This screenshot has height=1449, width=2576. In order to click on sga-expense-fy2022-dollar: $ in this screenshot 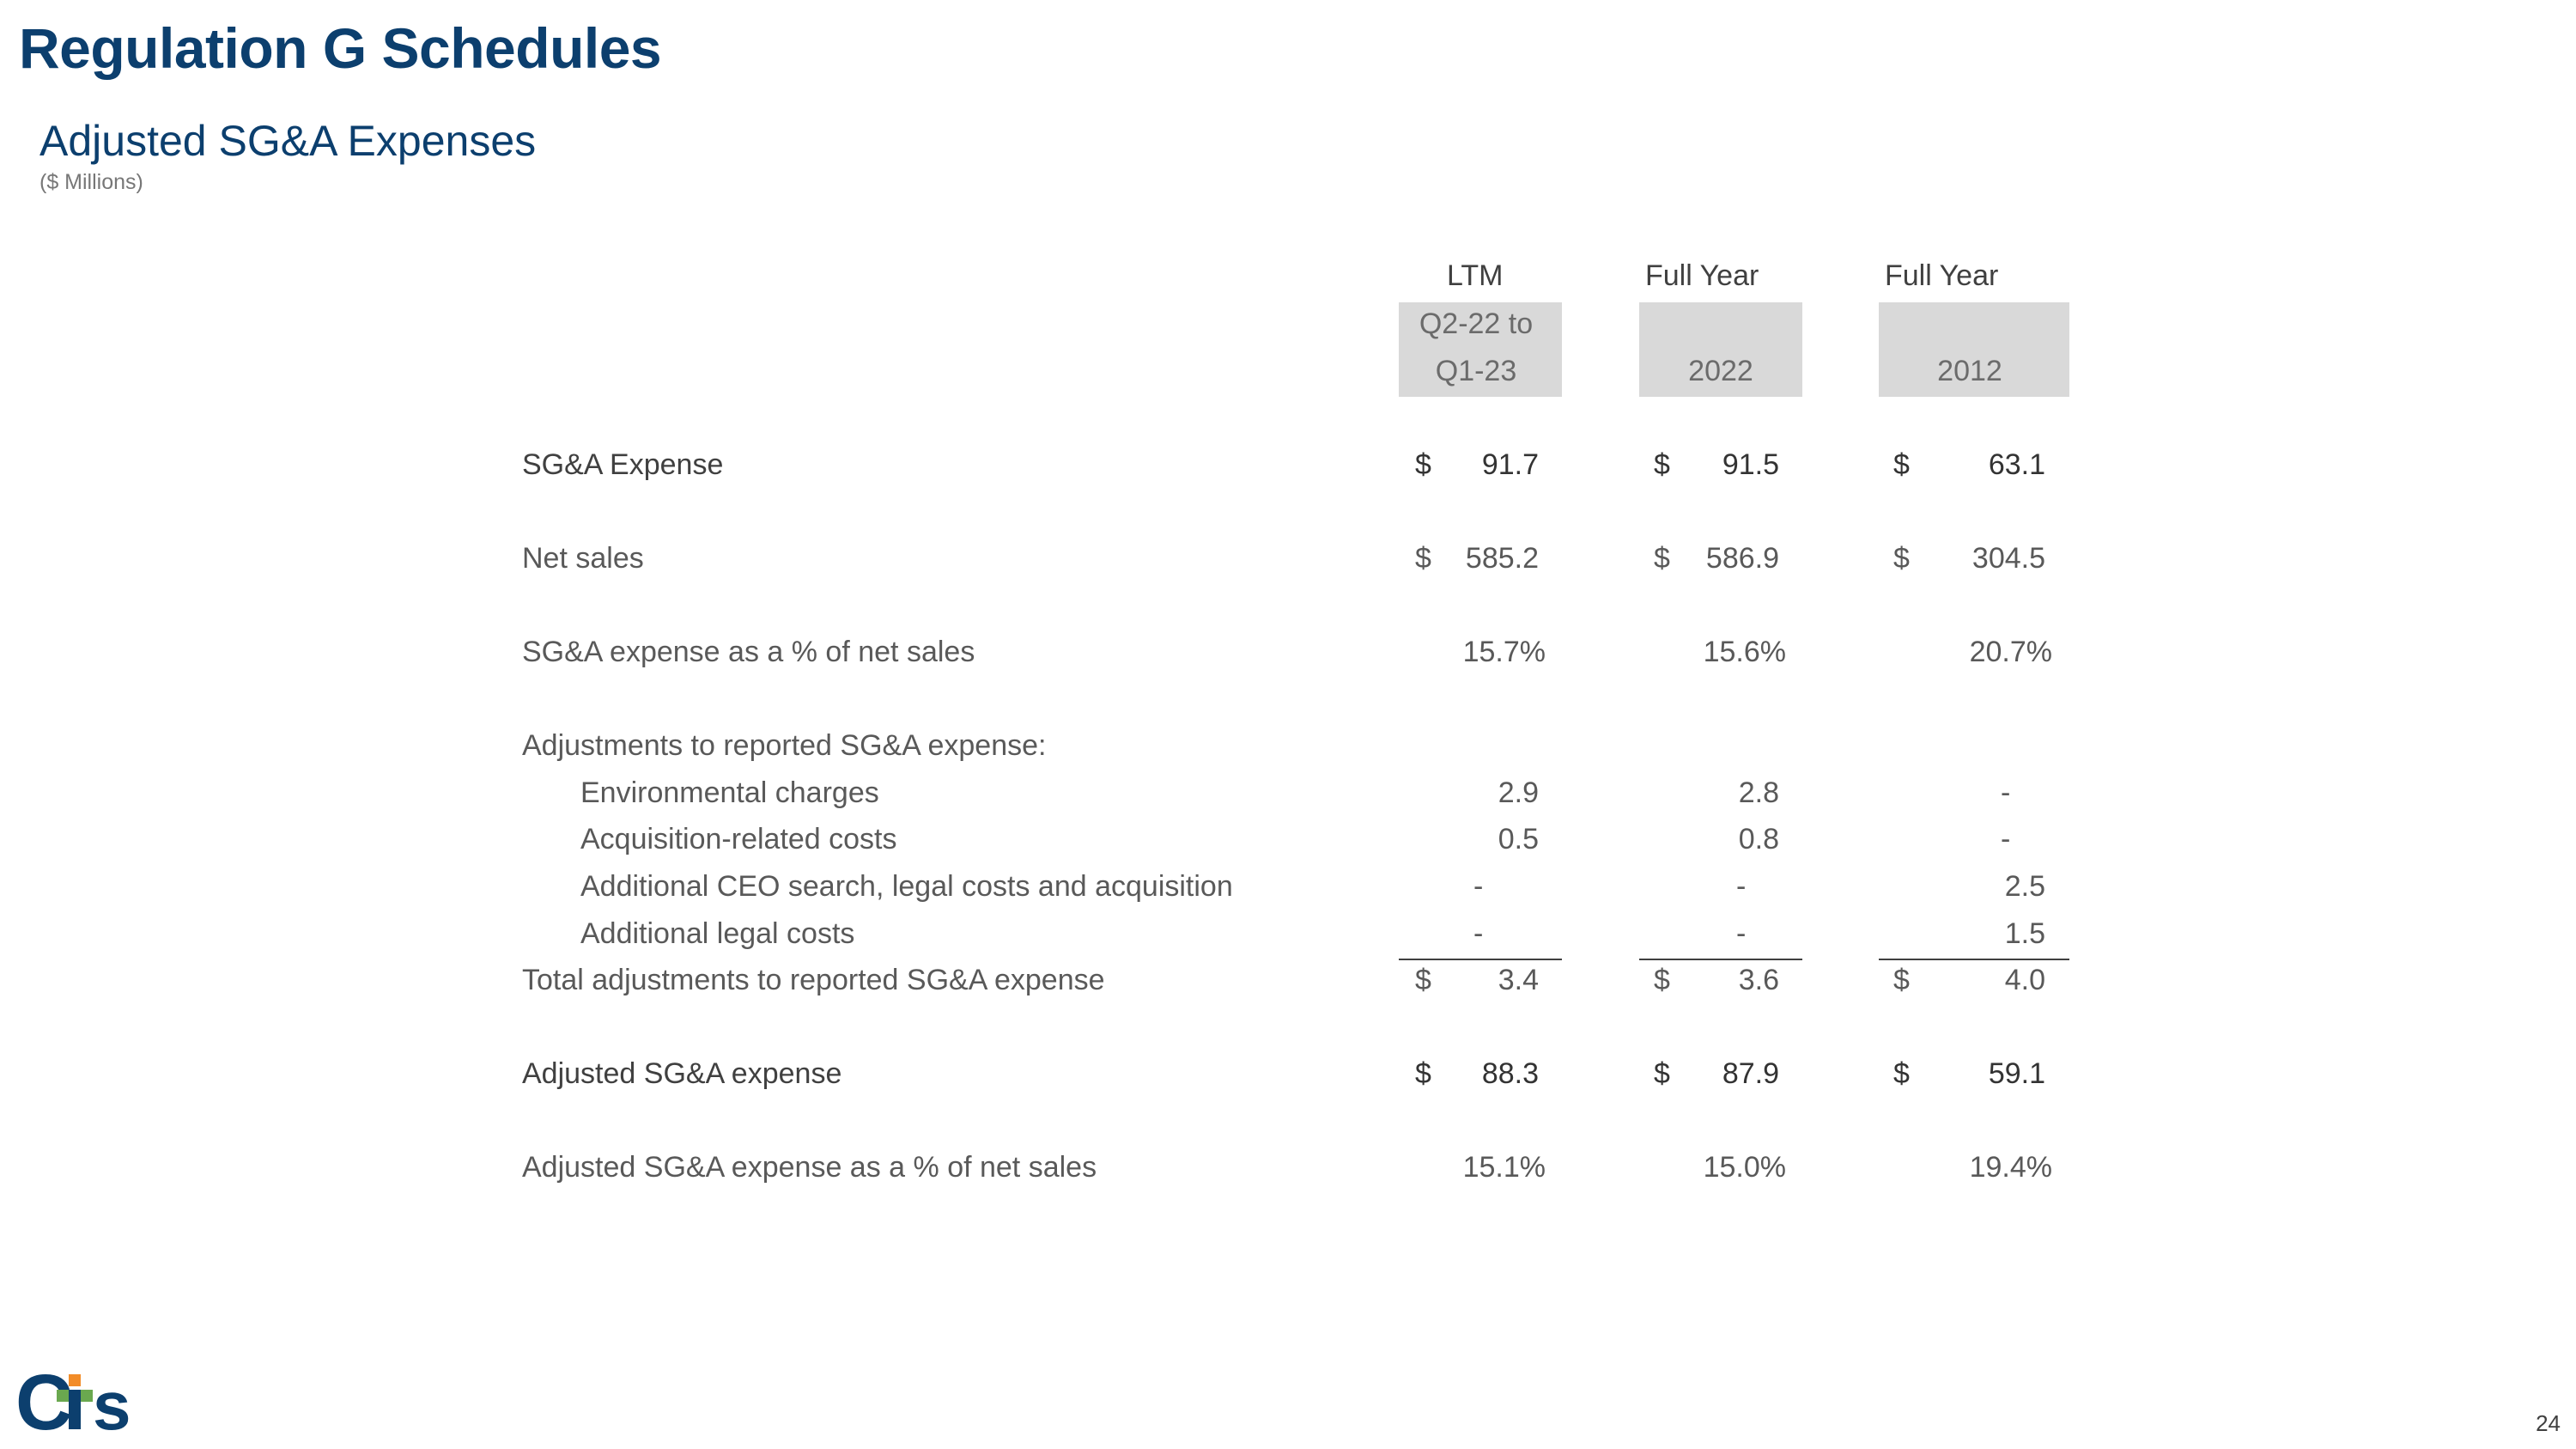, I will do `click(1662, 464)`.